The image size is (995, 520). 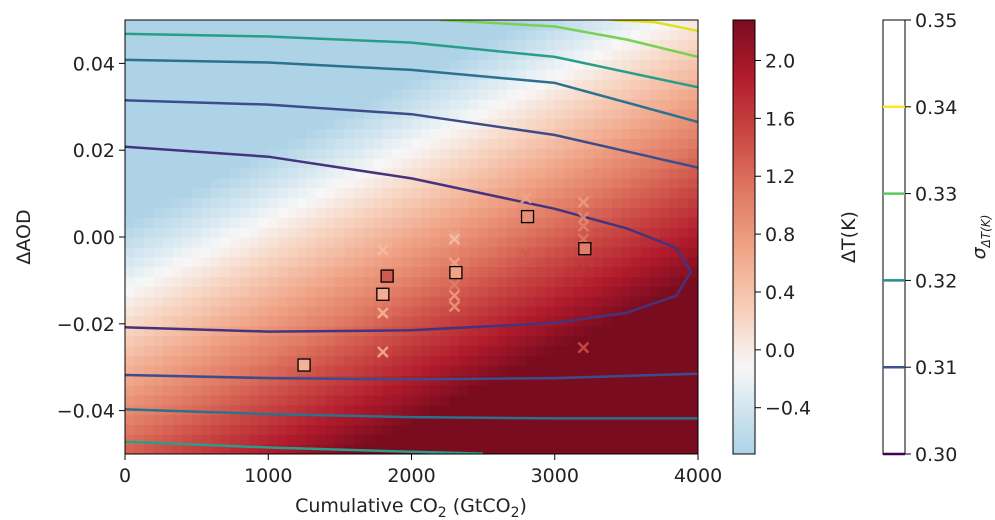 I want to click on x-marker, so click(x=526, y=198).